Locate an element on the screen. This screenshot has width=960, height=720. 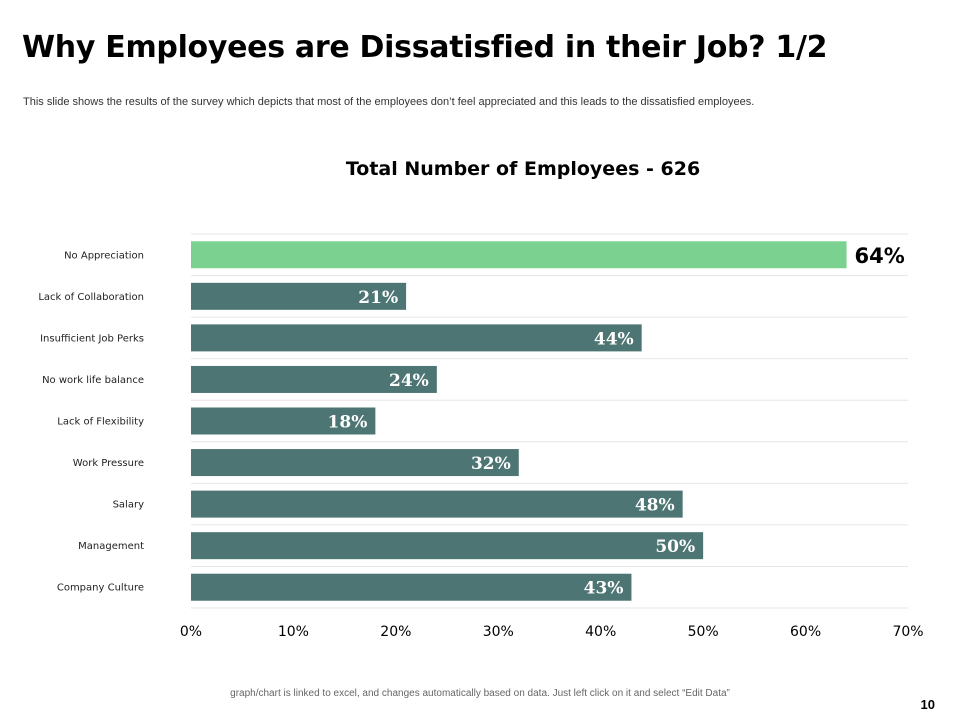
data-label: 21% is located at coordinates (378, 298).